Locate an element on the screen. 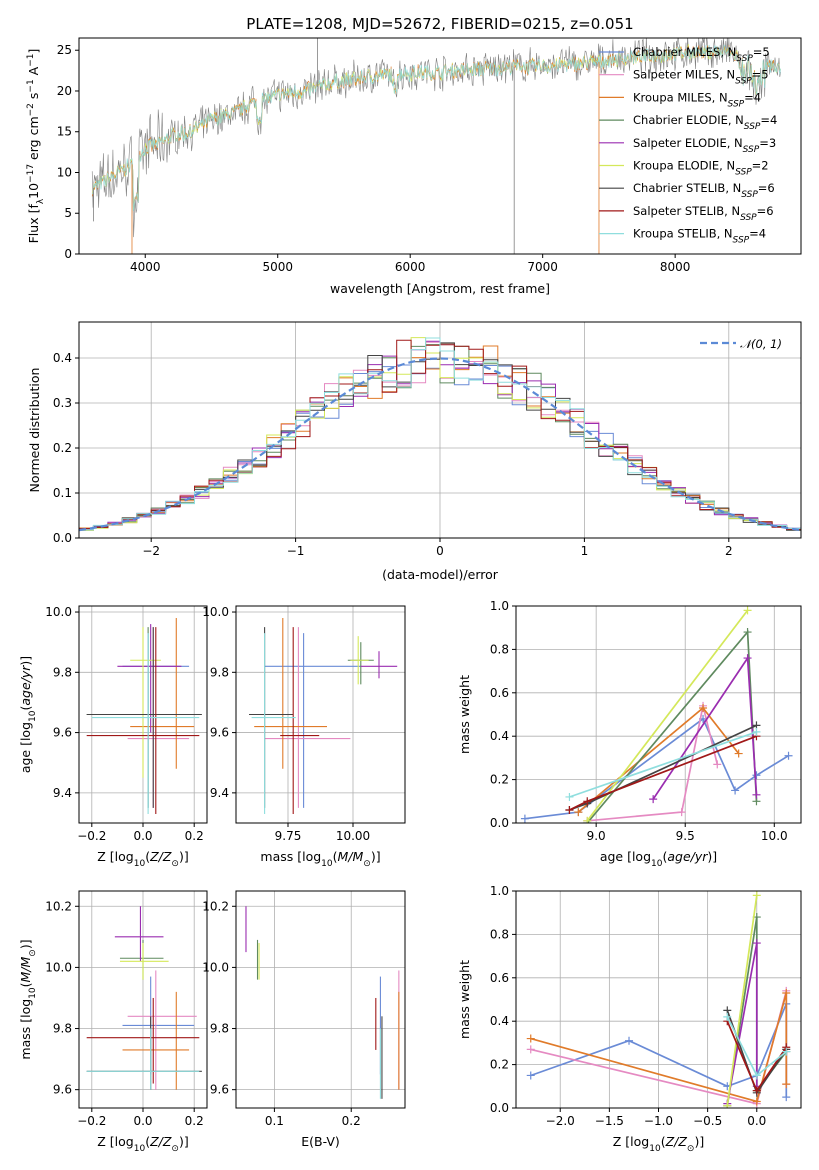  y-tick-label: 0 is located at coordinates (68, 254).